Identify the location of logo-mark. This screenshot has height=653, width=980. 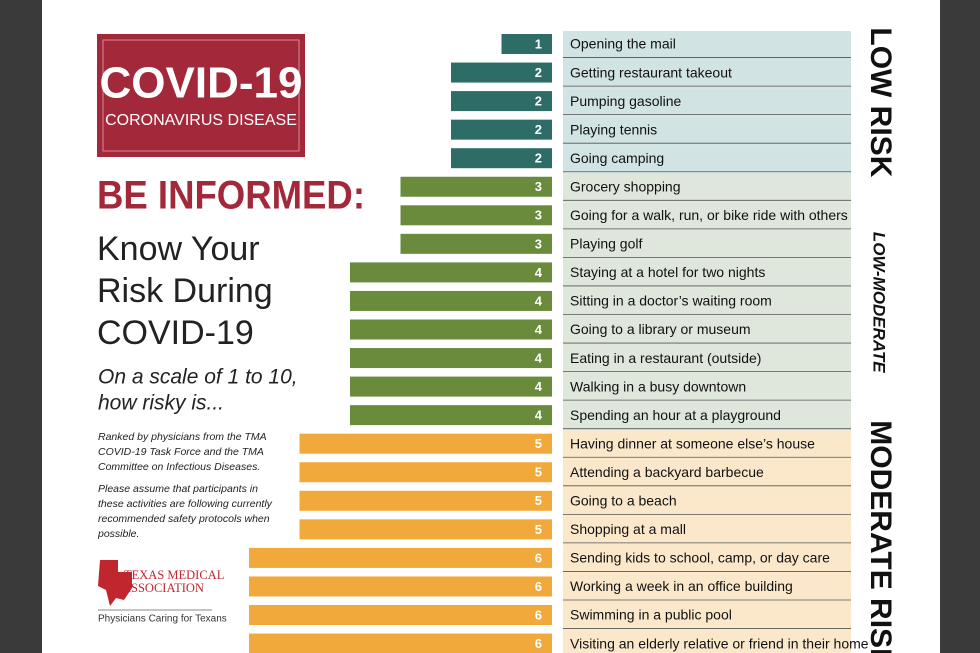
(115, 583).